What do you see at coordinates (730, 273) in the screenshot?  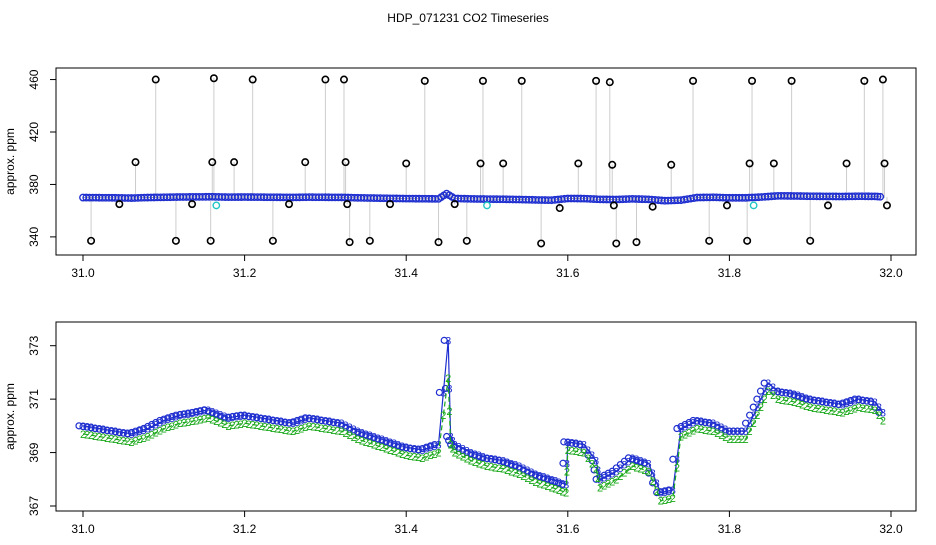 I see `x-tick-label: 31.8` at bounding box center [730, 273].